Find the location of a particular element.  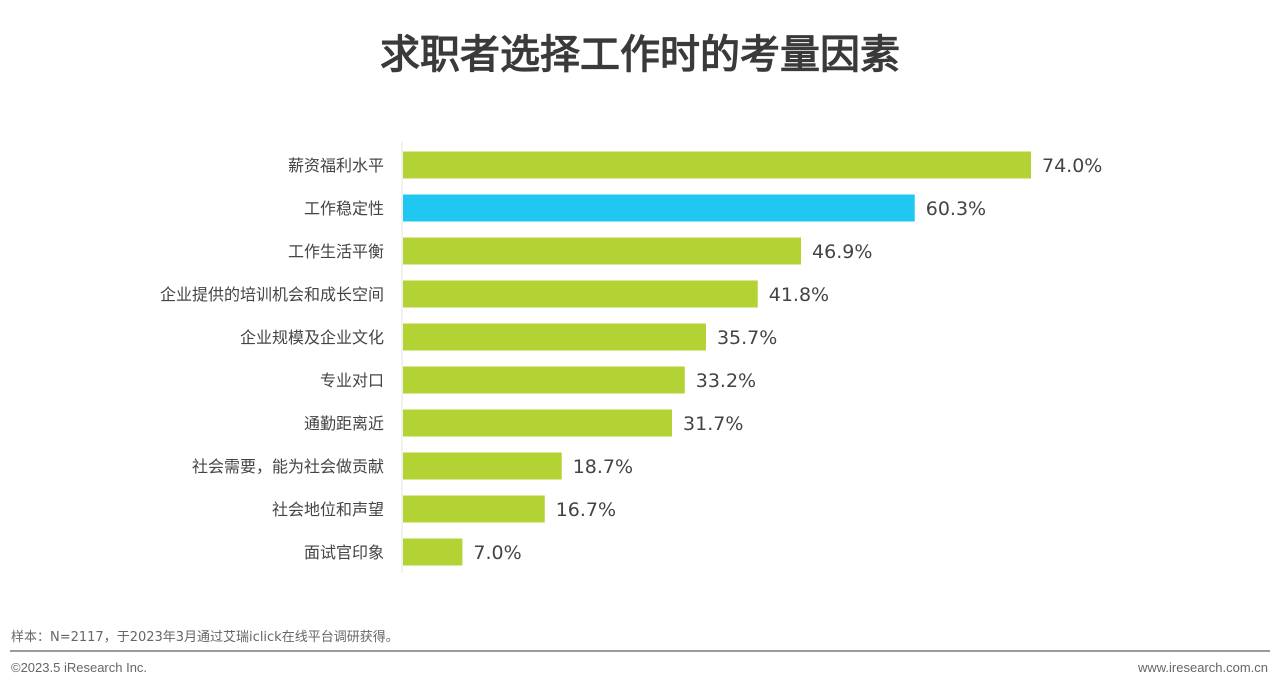

category-label: 面试官印象 is located at coordinates (344, 552).